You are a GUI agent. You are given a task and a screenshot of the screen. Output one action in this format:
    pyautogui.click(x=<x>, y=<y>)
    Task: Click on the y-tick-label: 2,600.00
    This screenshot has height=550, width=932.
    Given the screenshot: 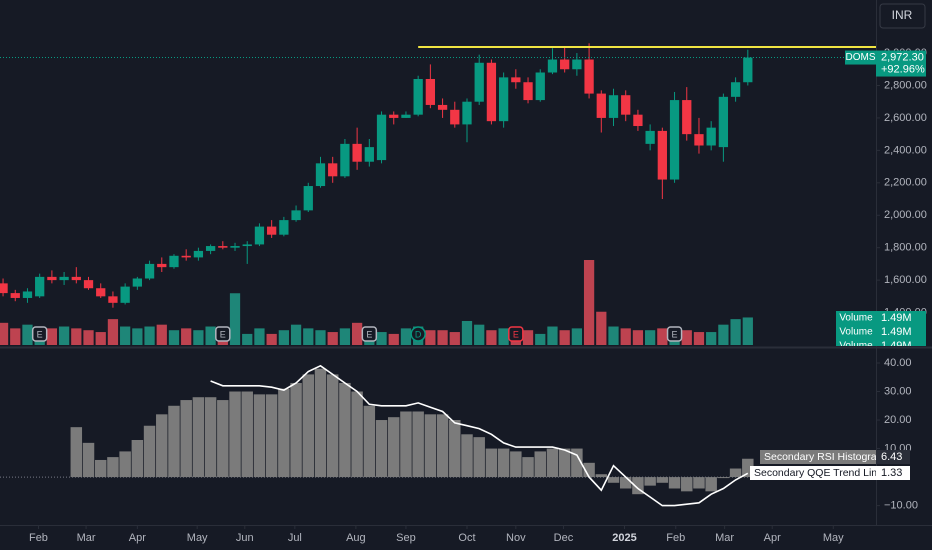 What is the action you would take?
    pyautogui.click(x=905, y=118)
    